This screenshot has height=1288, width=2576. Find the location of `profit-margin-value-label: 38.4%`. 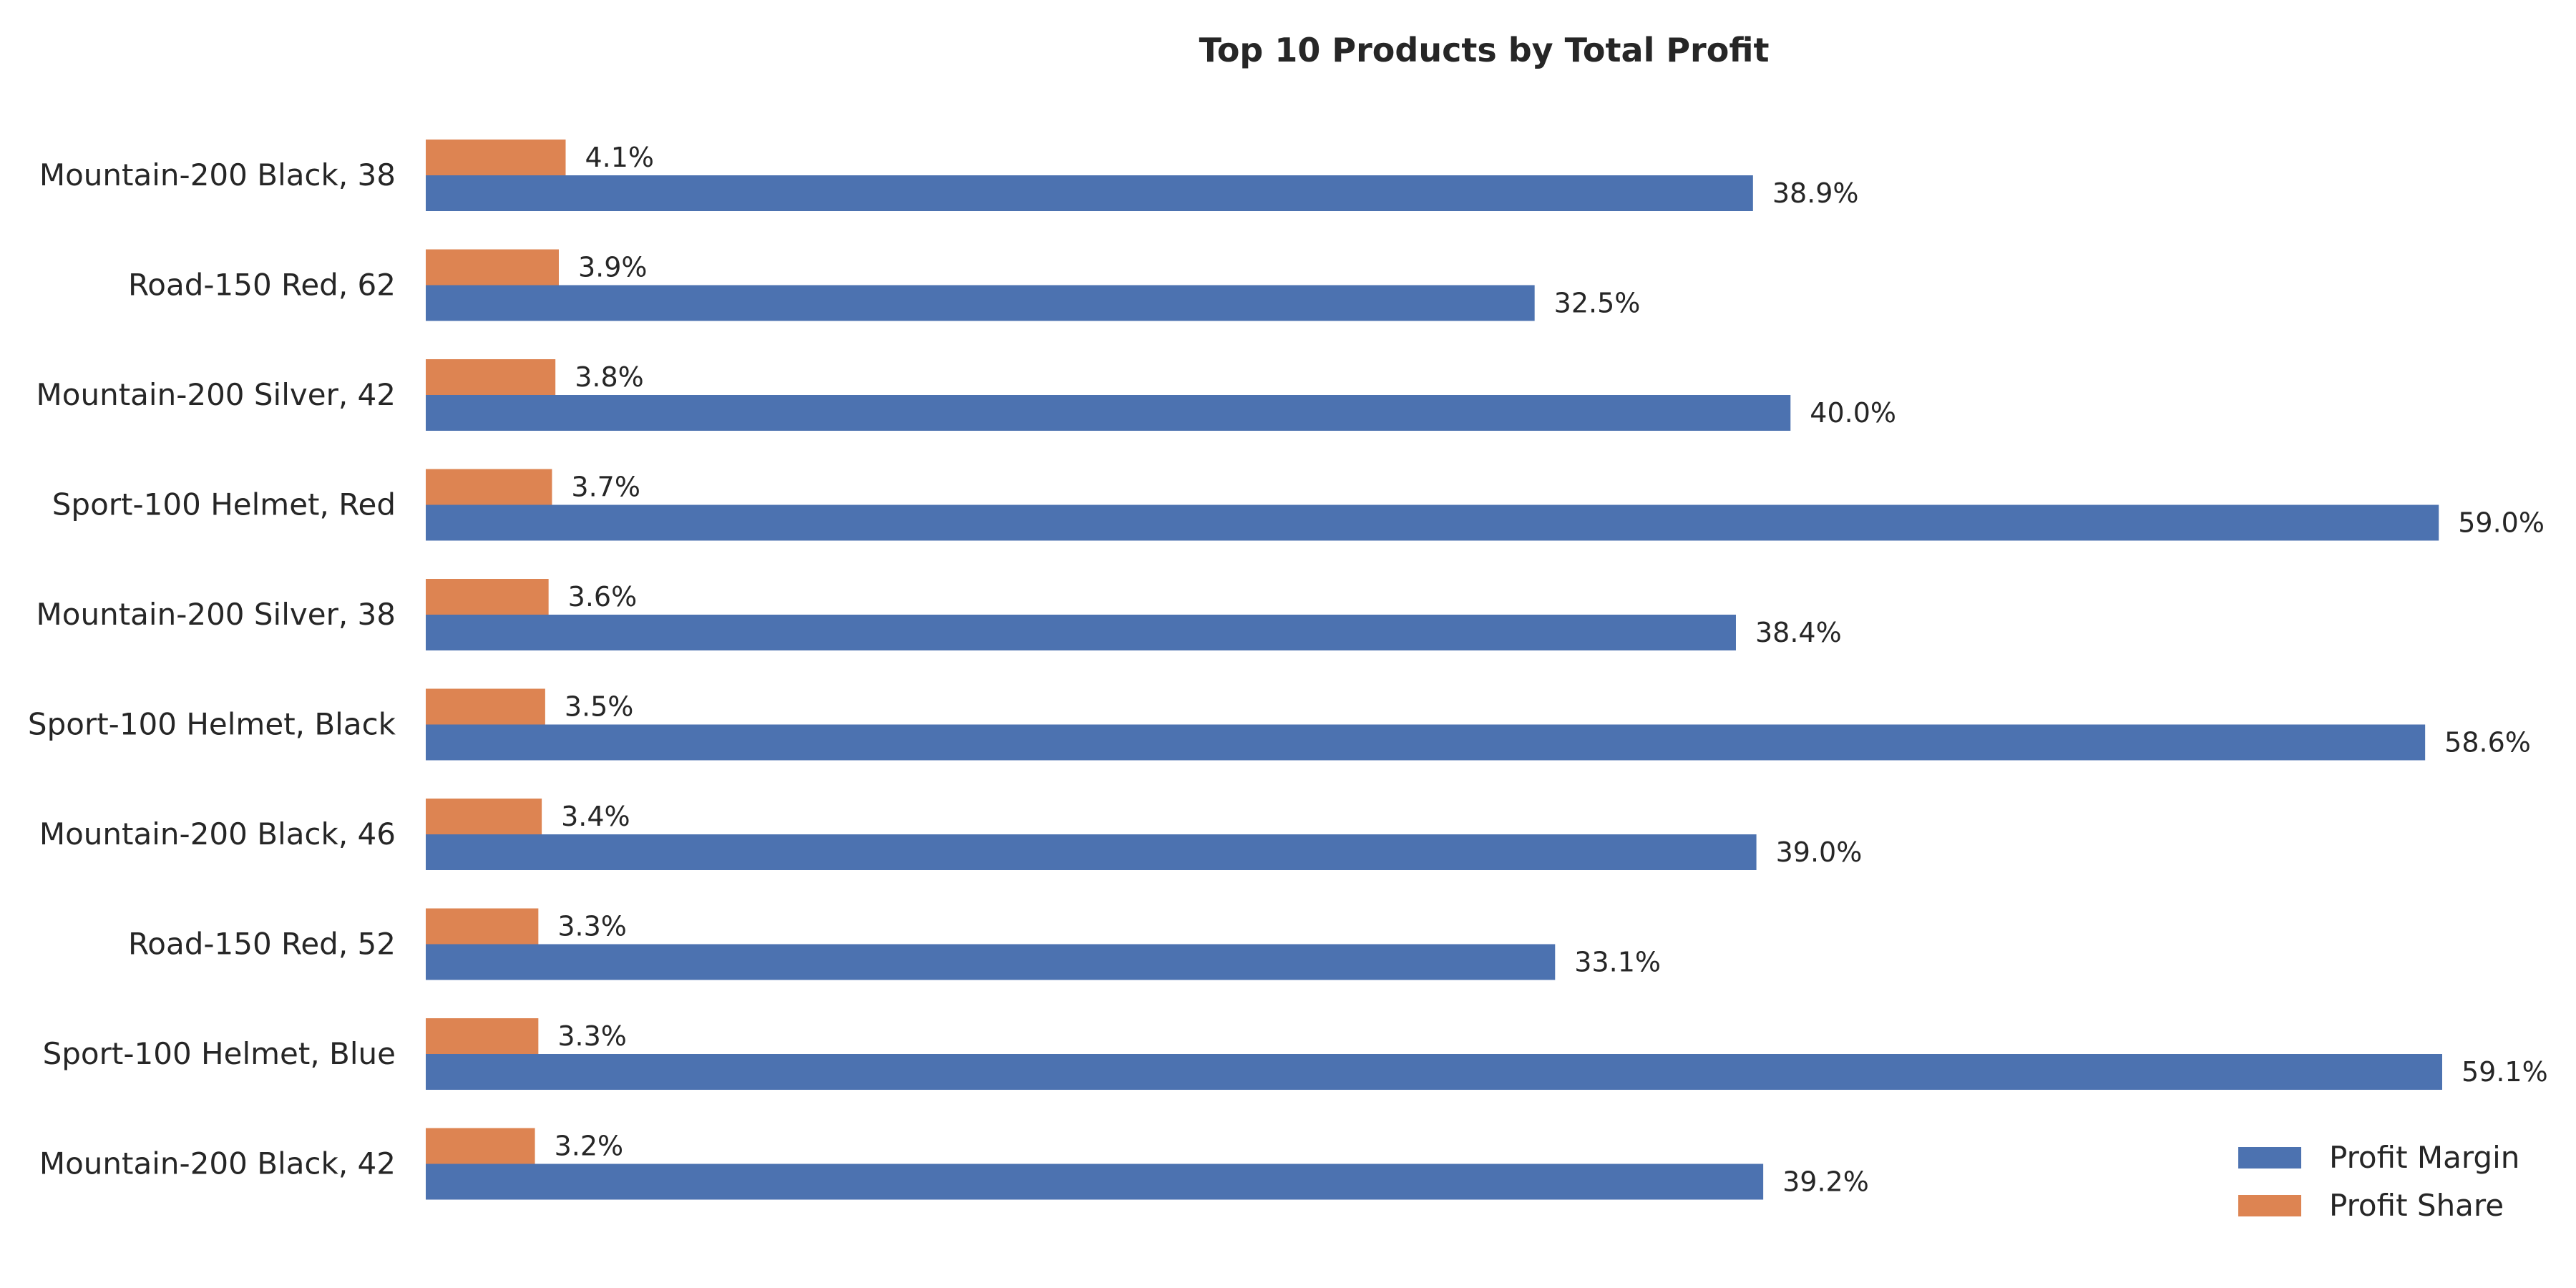

profit-margin-value-label: 38.4% is located at coordinates (1798, 632).